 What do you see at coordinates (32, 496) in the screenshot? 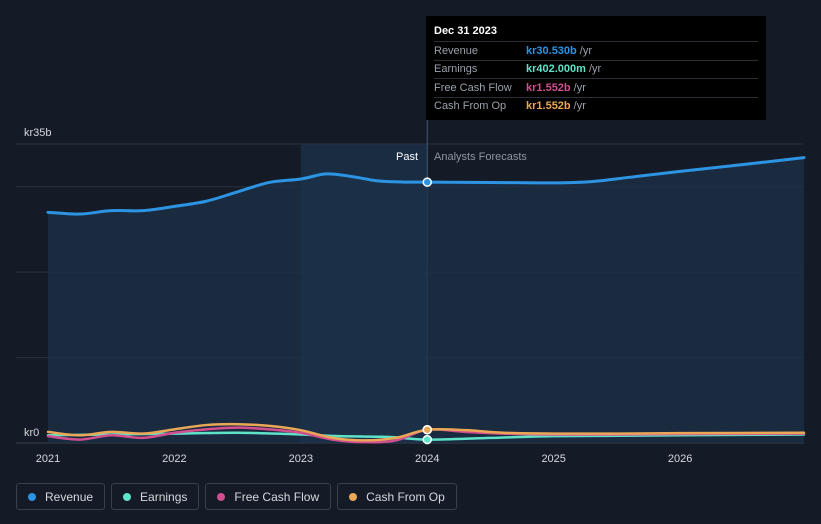
I see `revenue-dot-icon` at bounding box center [32, 496].